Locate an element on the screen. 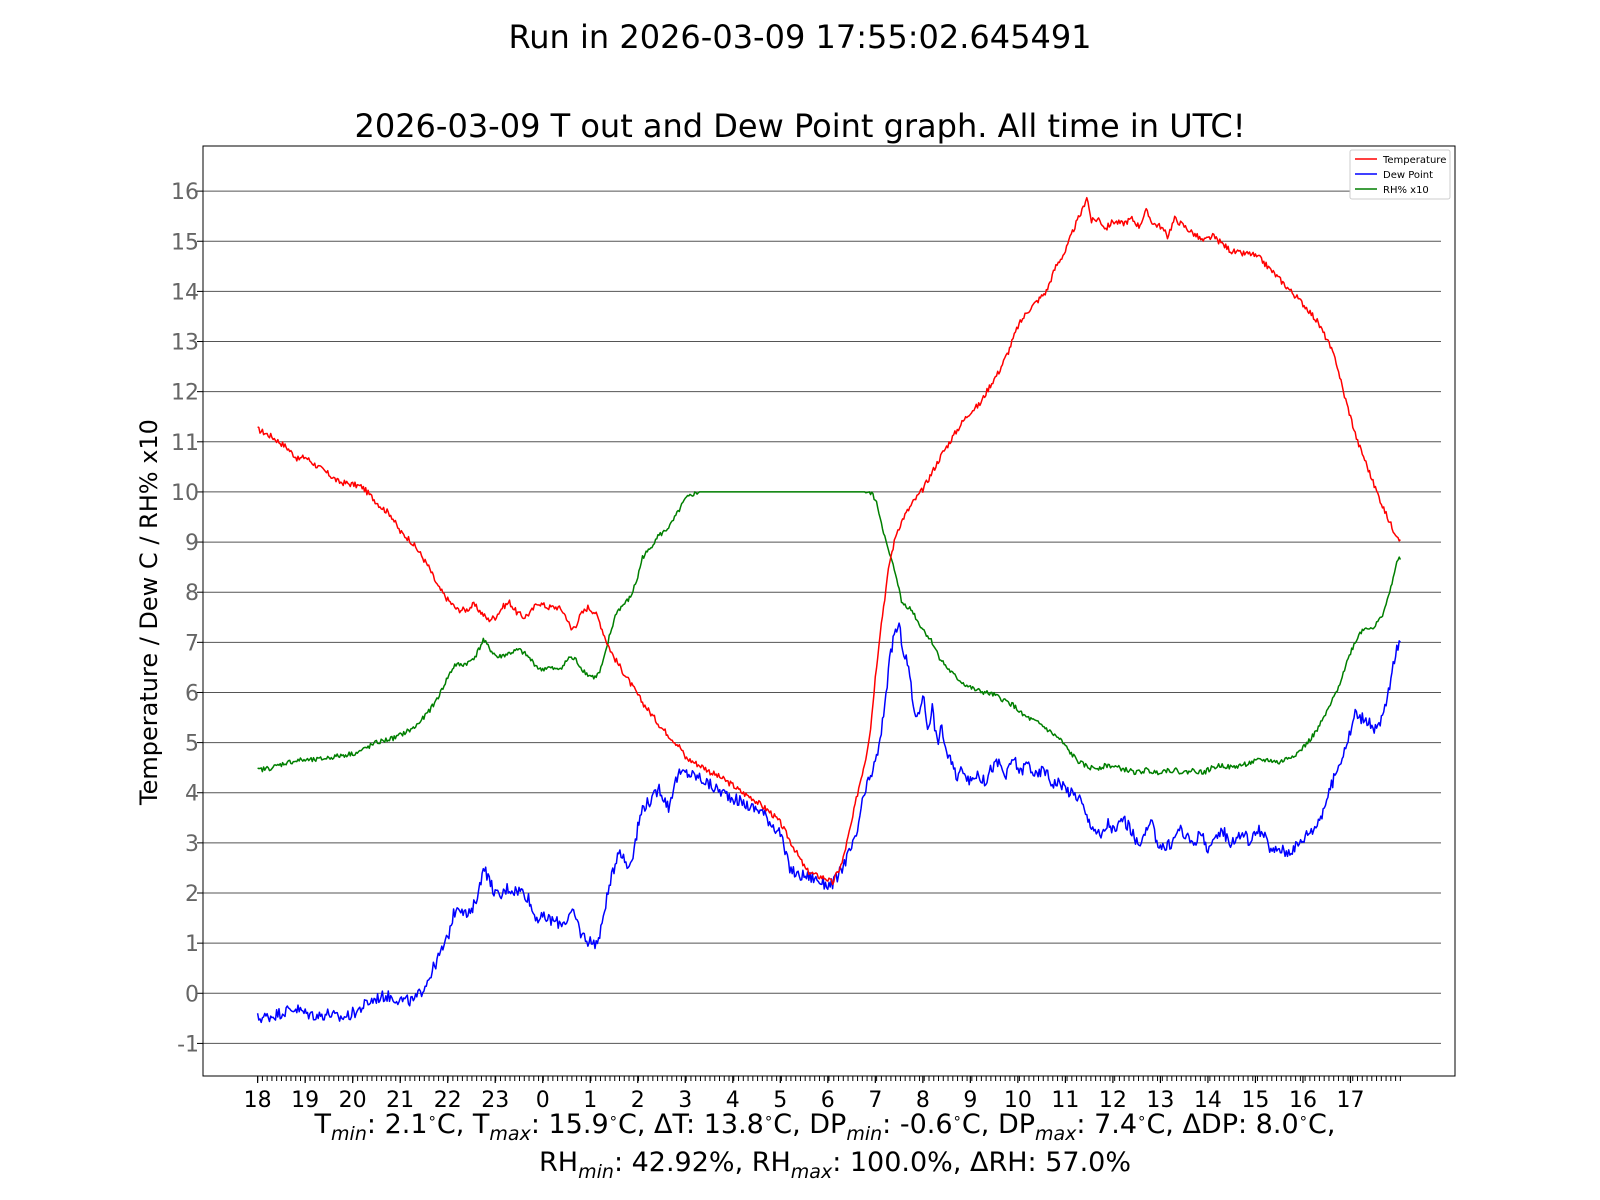 This screenshot has width=1600, height=1200. legend: Temperature Dew Point RH% x10 is located at coordinates (1400, 174).